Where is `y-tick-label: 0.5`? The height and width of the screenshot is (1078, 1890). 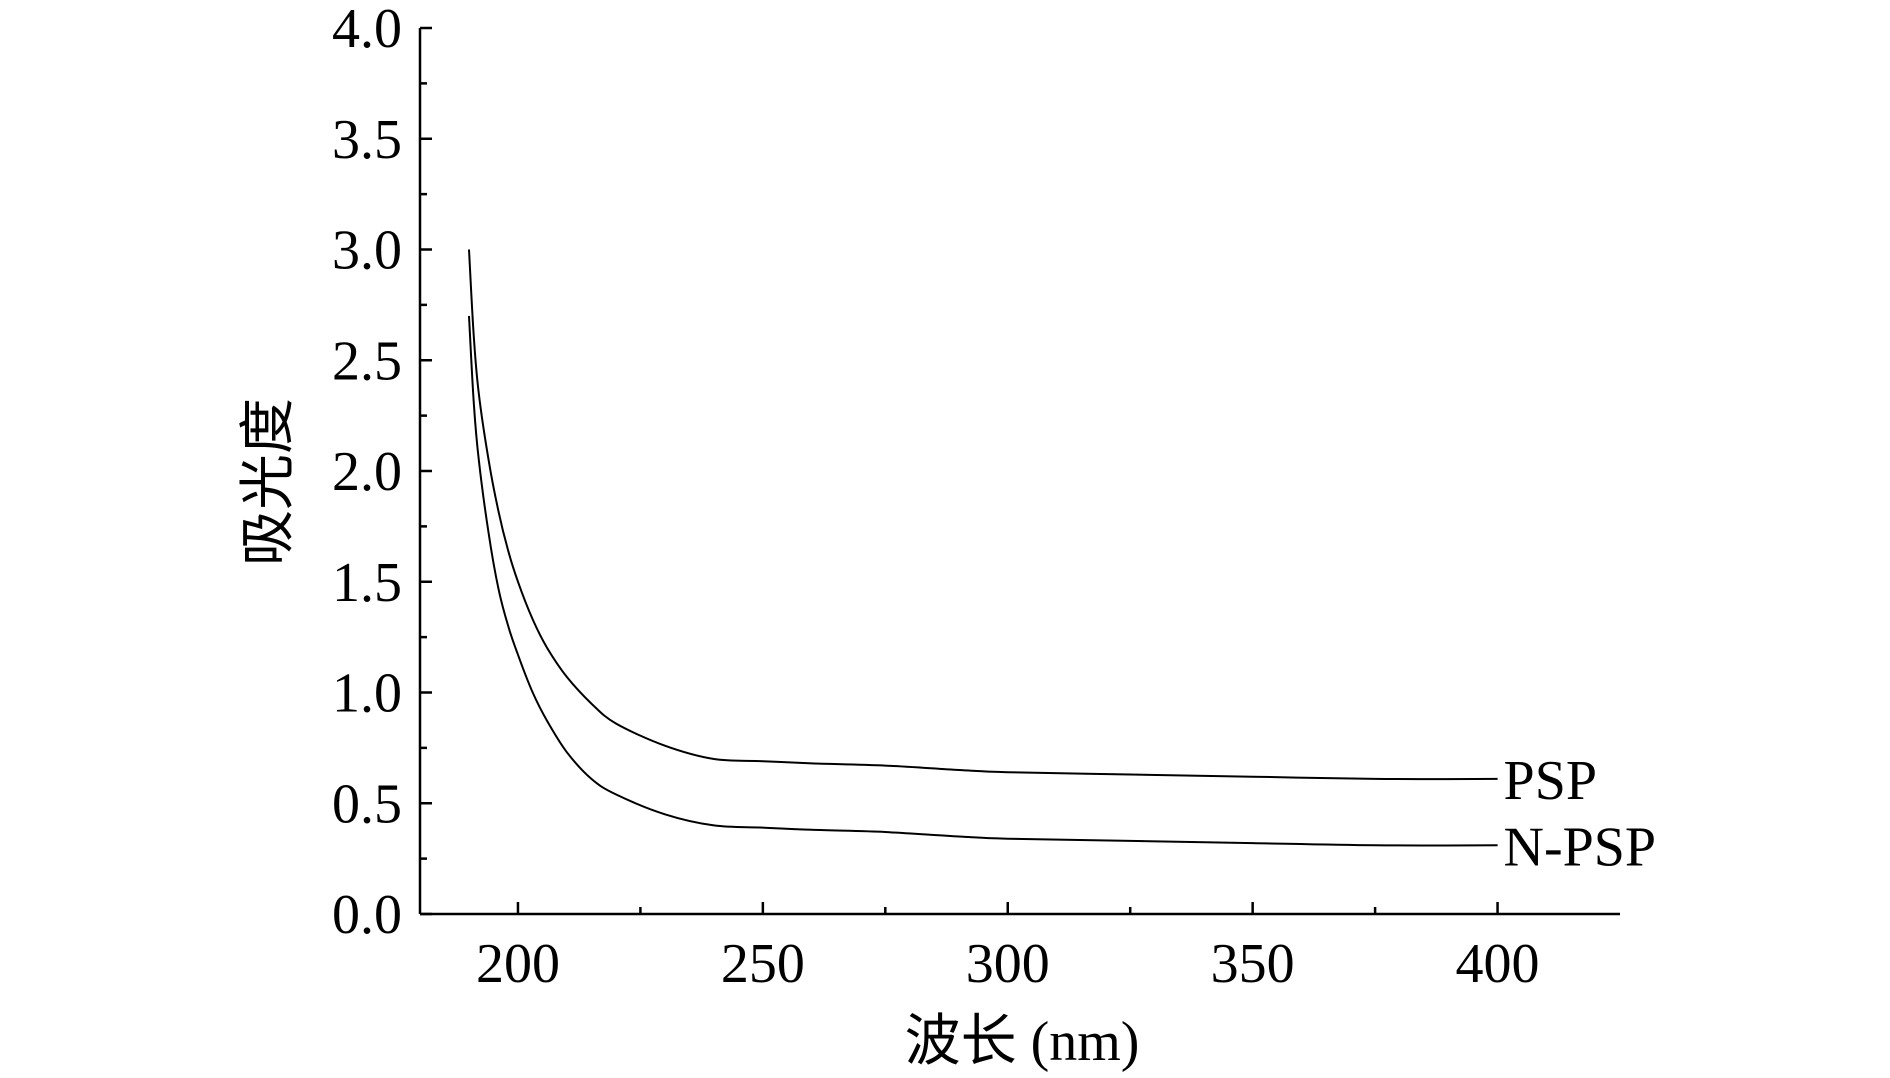
y-tick-label: 0.5 is located at coordinates (367, 804).